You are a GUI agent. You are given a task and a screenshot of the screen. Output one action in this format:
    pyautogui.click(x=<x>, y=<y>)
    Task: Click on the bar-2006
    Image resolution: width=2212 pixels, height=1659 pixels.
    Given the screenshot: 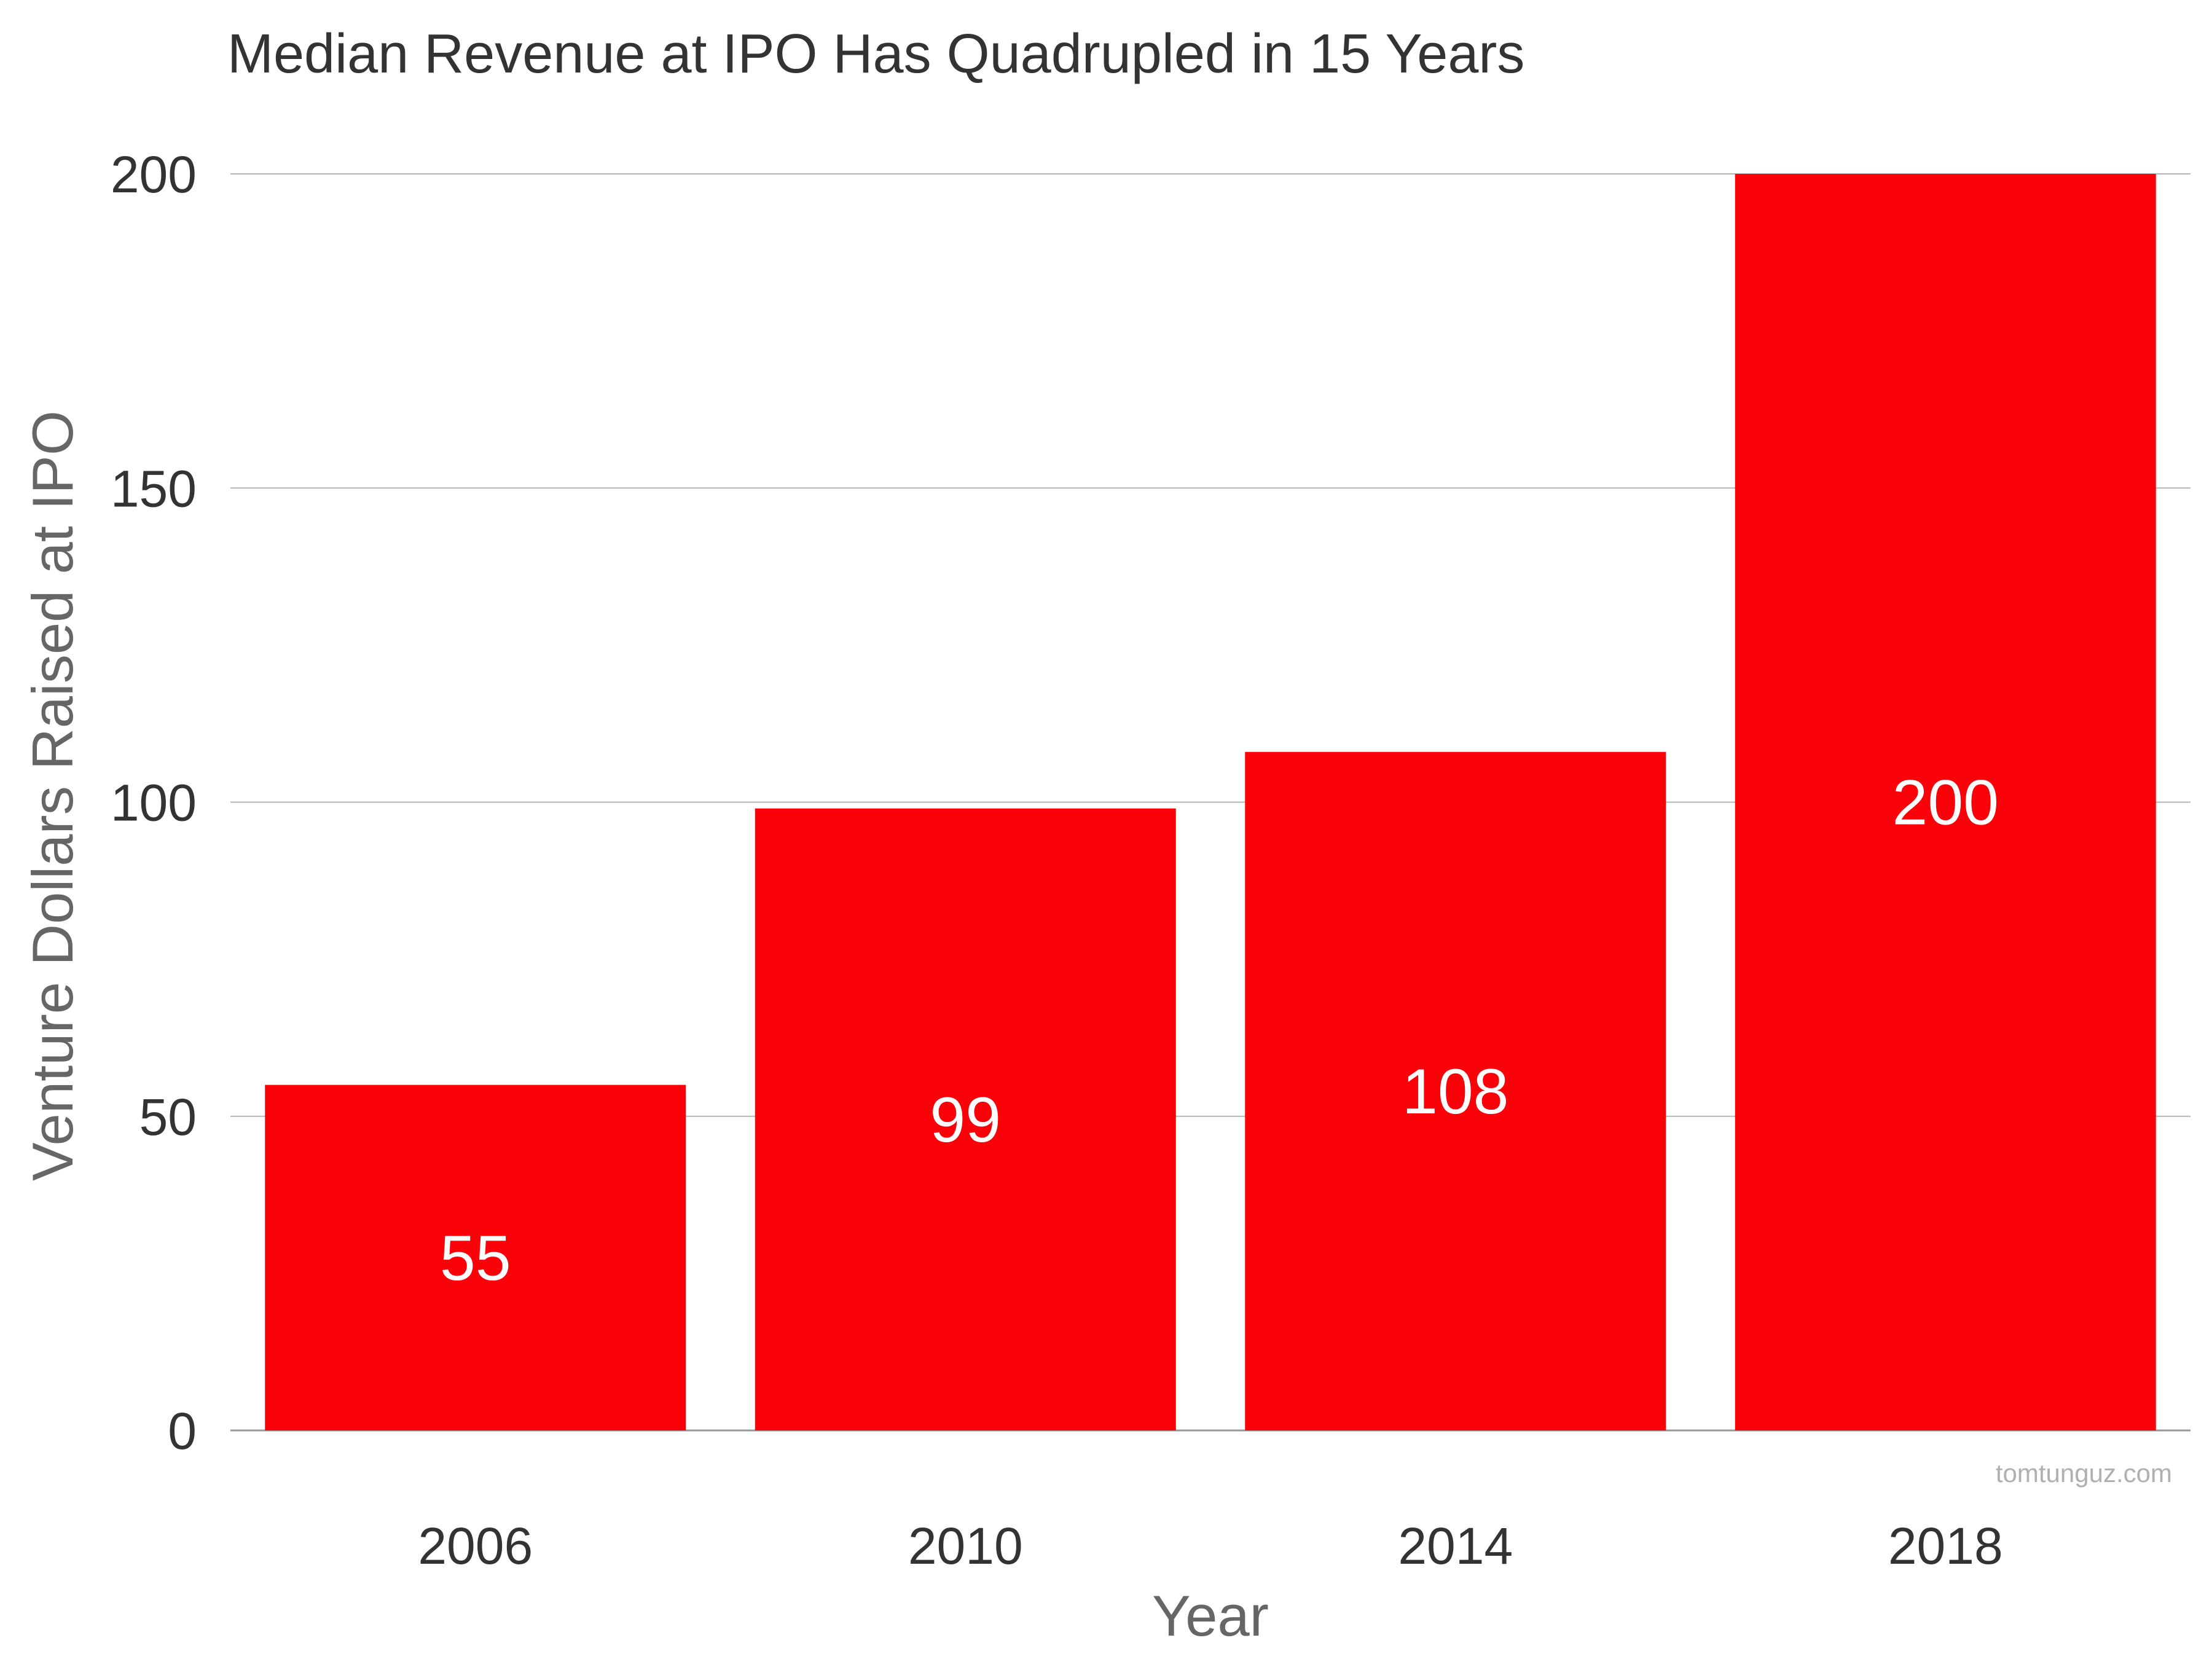 What is the action you would take?
    pyautogui.click(x=475, y=1257)
    